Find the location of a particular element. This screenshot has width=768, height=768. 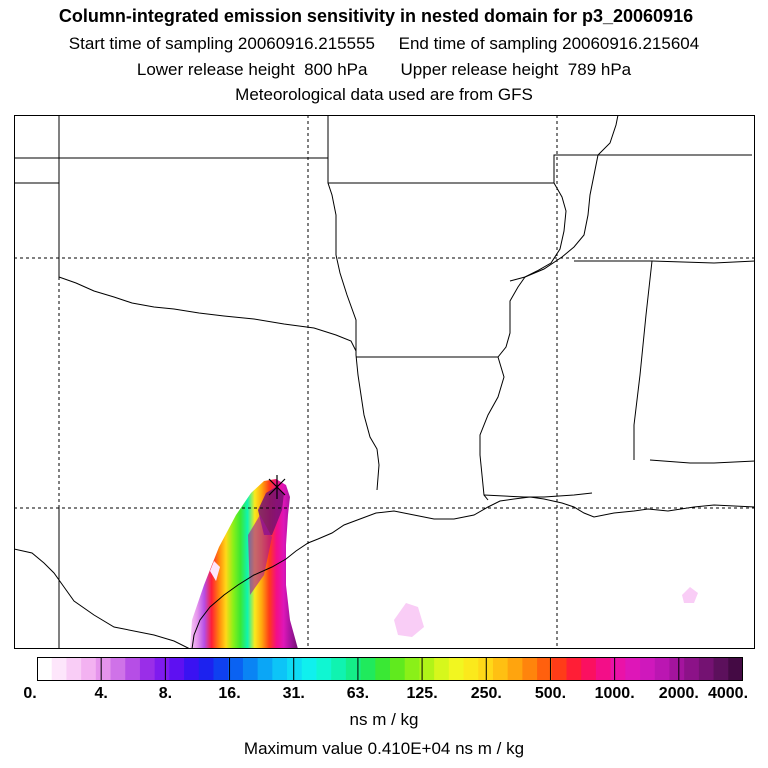

colorbar-tick-label: 2000. is located at coordinates (678, 693).